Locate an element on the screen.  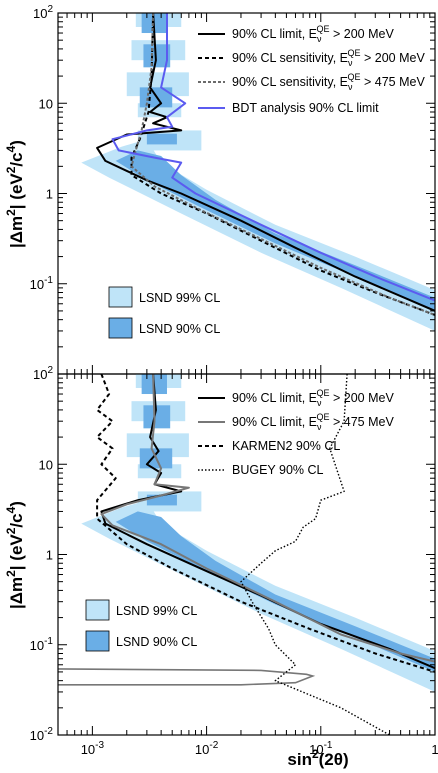
x-axis-label: sin2(2θ) is located at coordinates (317, 758).